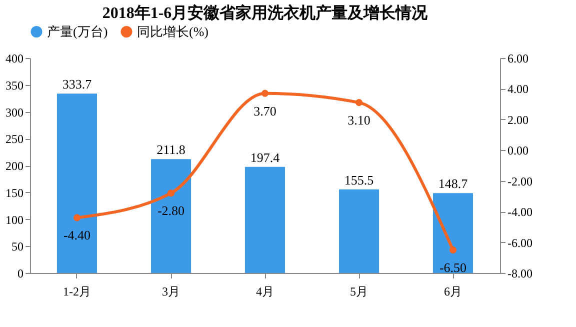  I want to click on data-label: 3.10, so click(359, 120).